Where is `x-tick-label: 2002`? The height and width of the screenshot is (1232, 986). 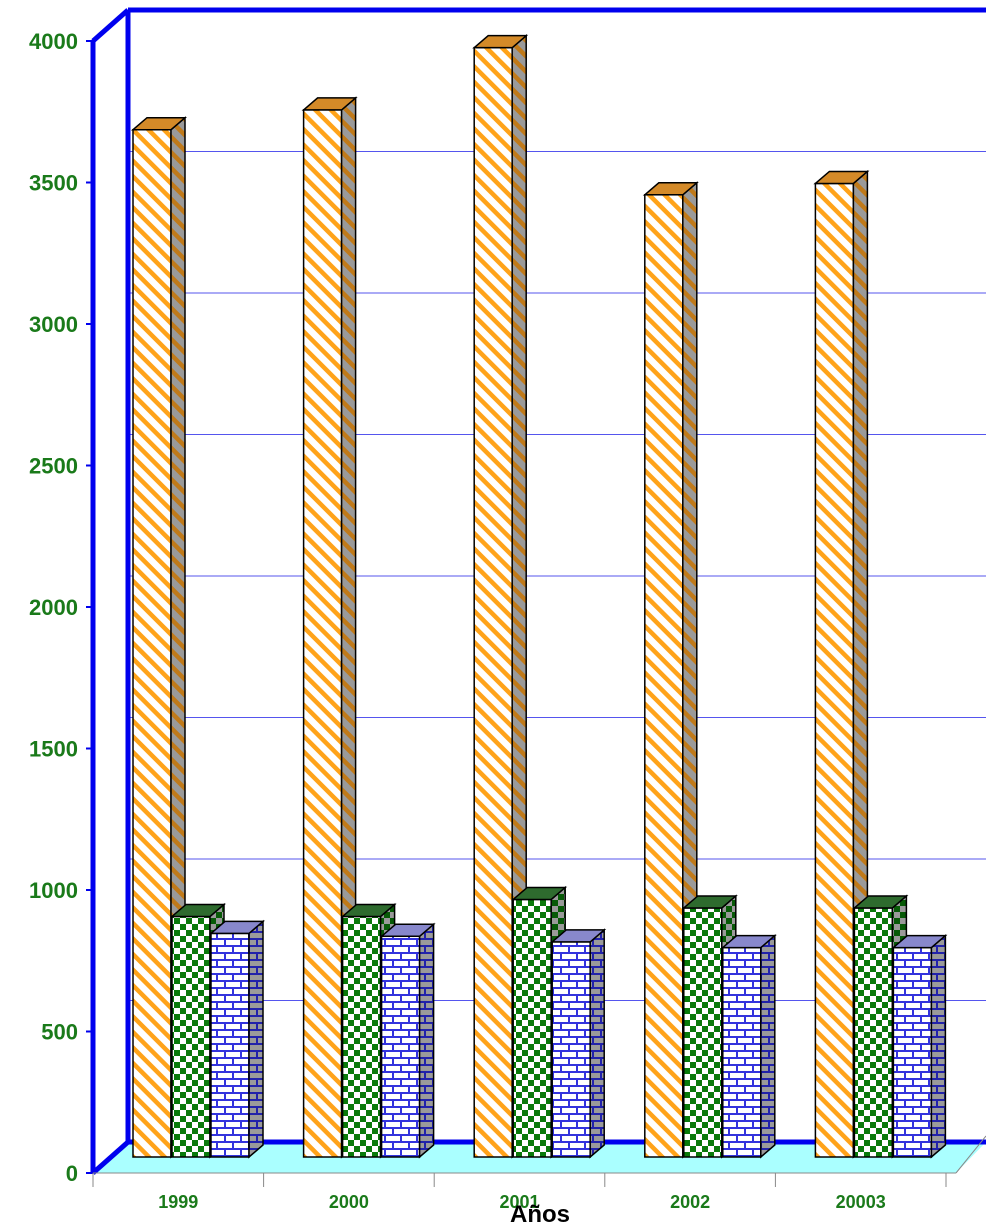 x-tick-label: 2002 is located at coordinates (690, 1202).